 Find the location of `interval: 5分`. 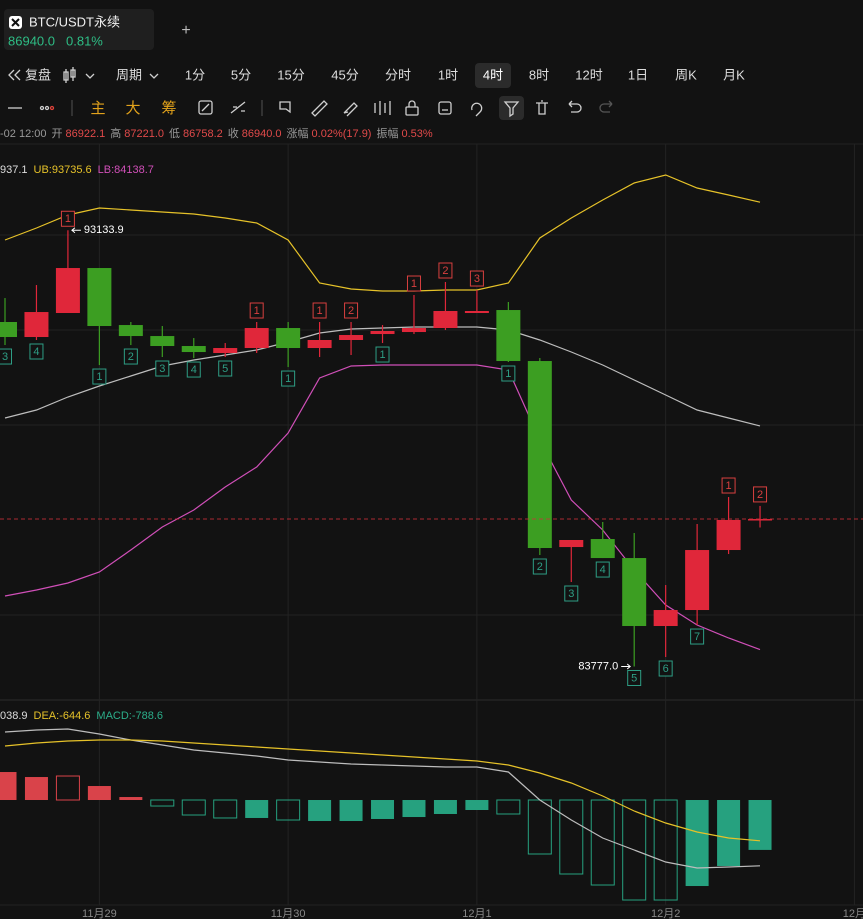

interval: 5分 is located at coordinates (241, 74).